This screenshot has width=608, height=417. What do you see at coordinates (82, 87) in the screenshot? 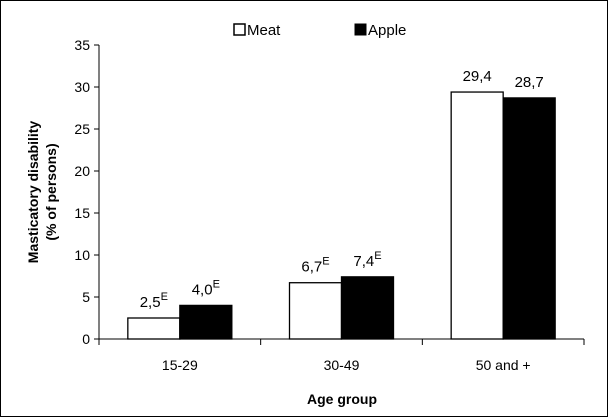
I see `y-tick-label: 30` at bounding box center [82, 87].